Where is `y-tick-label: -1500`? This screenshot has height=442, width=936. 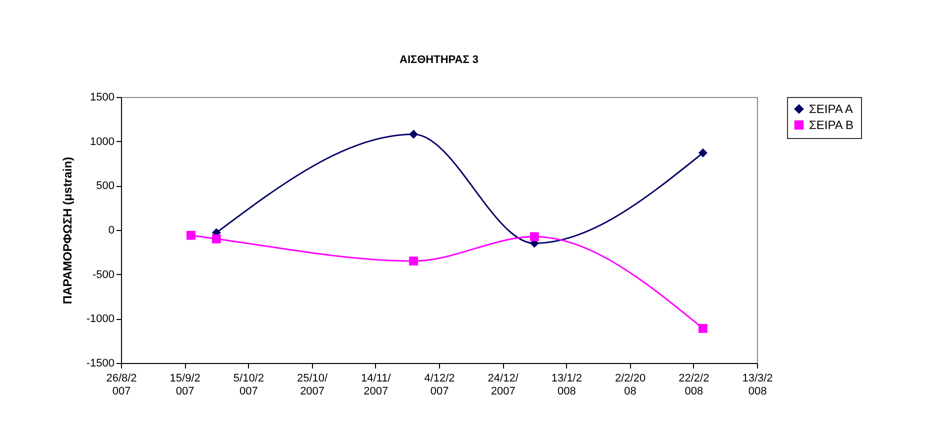 y-tick-label: -1500 is located at coordinates (100, 364).